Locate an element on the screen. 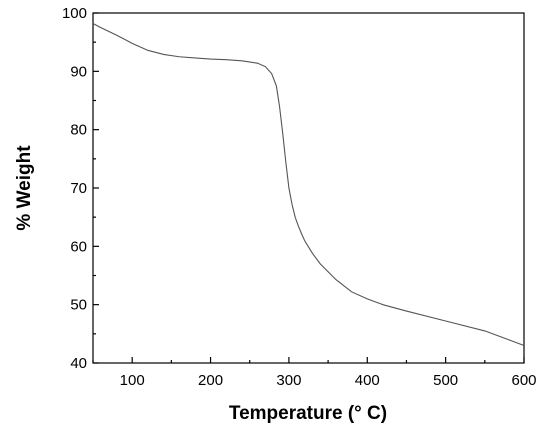  y-tick-label: 80 is located at coordinates (78, 130).